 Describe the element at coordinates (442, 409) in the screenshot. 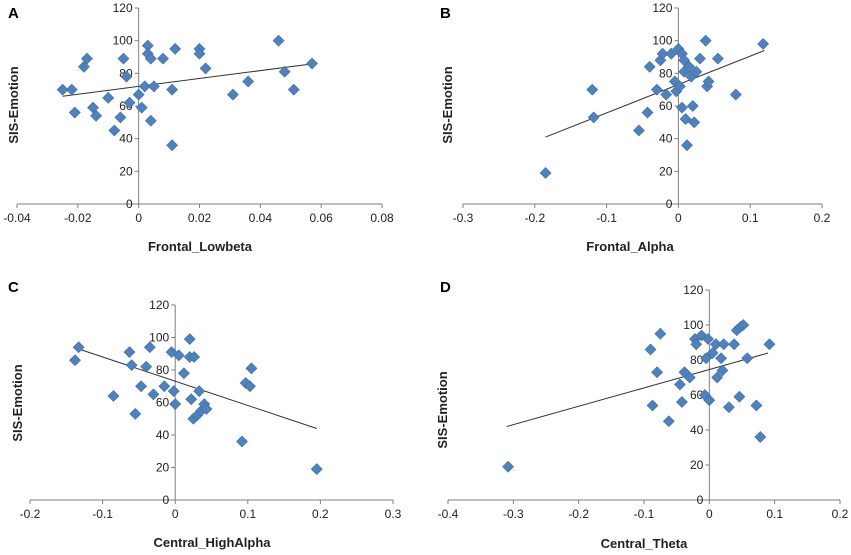

I see `panel-d-ylabel: SIS-Emotion` at that location.